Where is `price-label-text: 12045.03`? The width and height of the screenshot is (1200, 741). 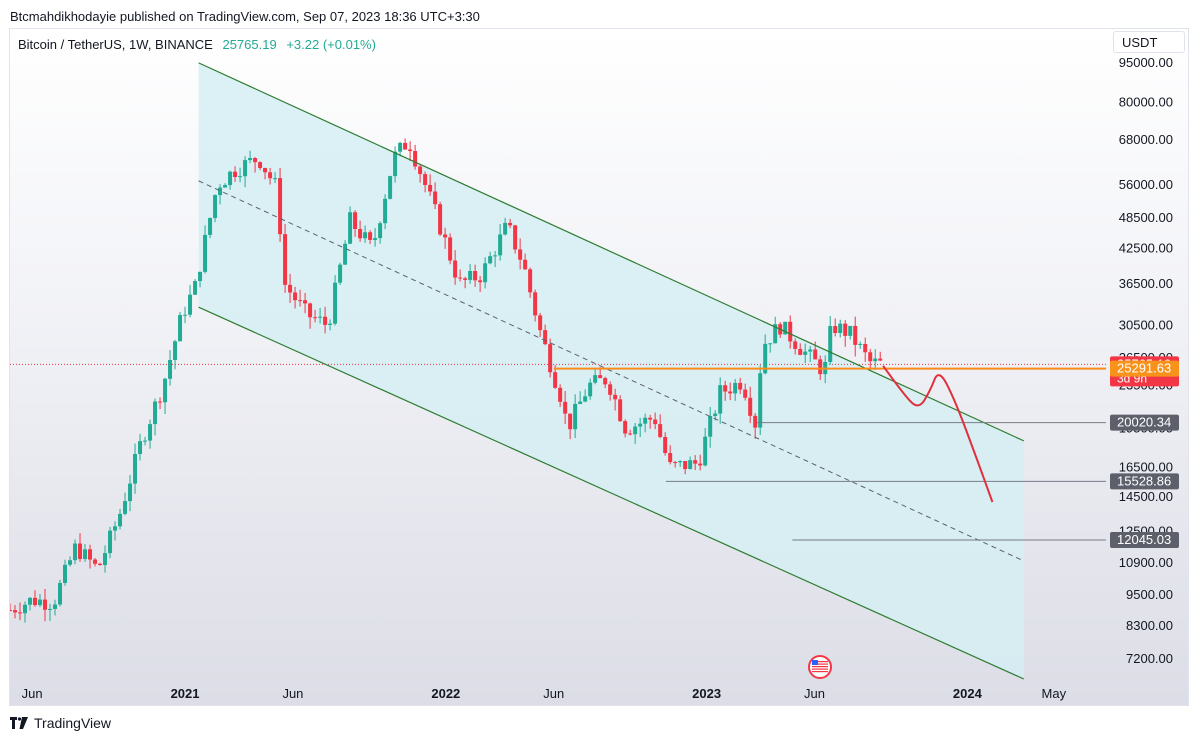
price-label-text: 12045.03 is located at coordinates (1144, 539).